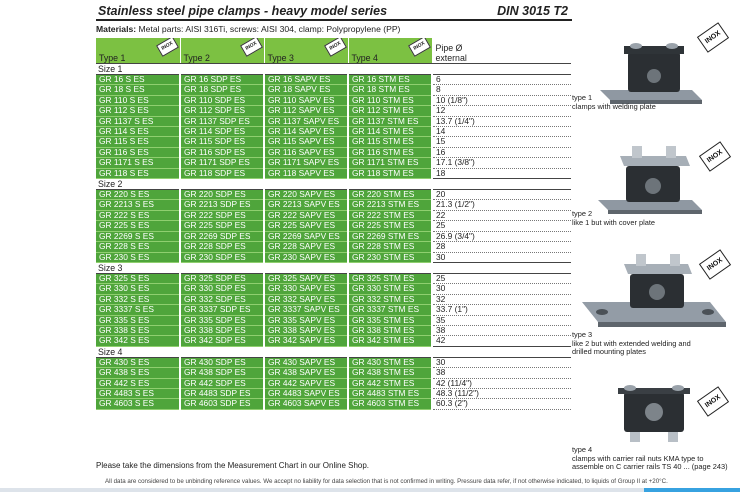 The image size is (740, 504). I want to click on part-number-cell: GR 2213 STM ES, so click(390, 205).